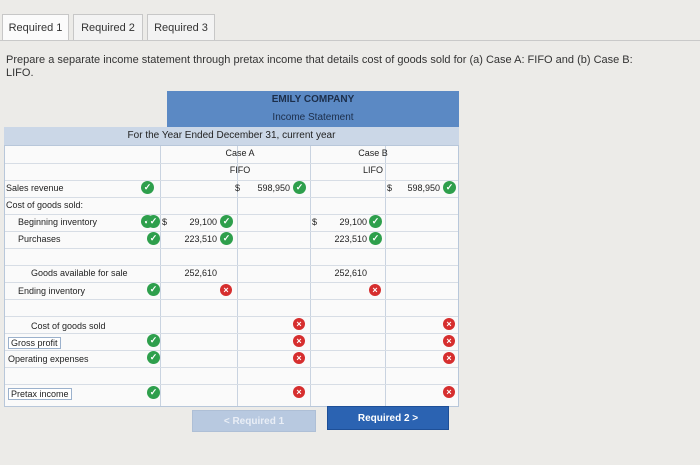  What do you see at coordinates (68, 326) in the screenshot?
I see `row-cost-of-goods-sold: Cost of goods sold` at bounding box center [68, 326].